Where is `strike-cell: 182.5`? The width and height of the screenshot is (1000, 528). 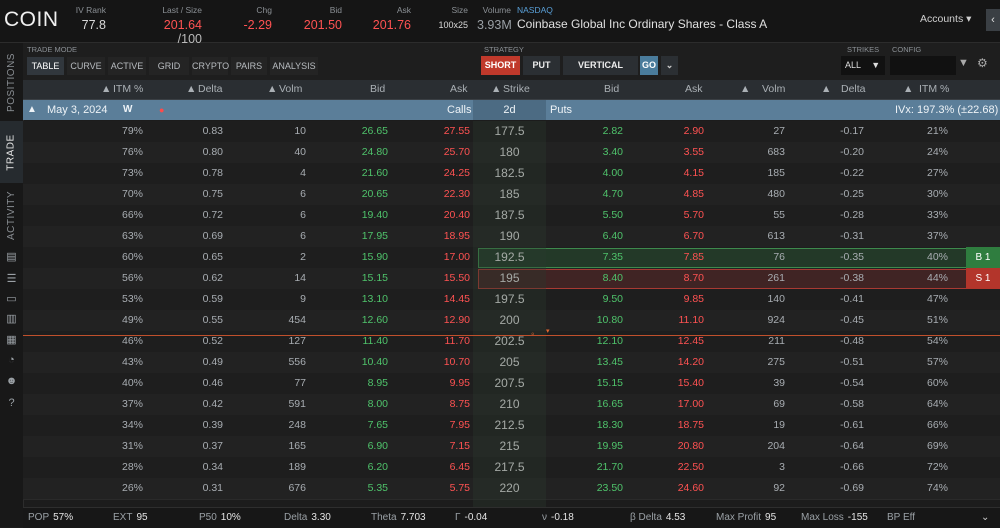
strike-cell: 182.5 is located at coordinates (509, 173).